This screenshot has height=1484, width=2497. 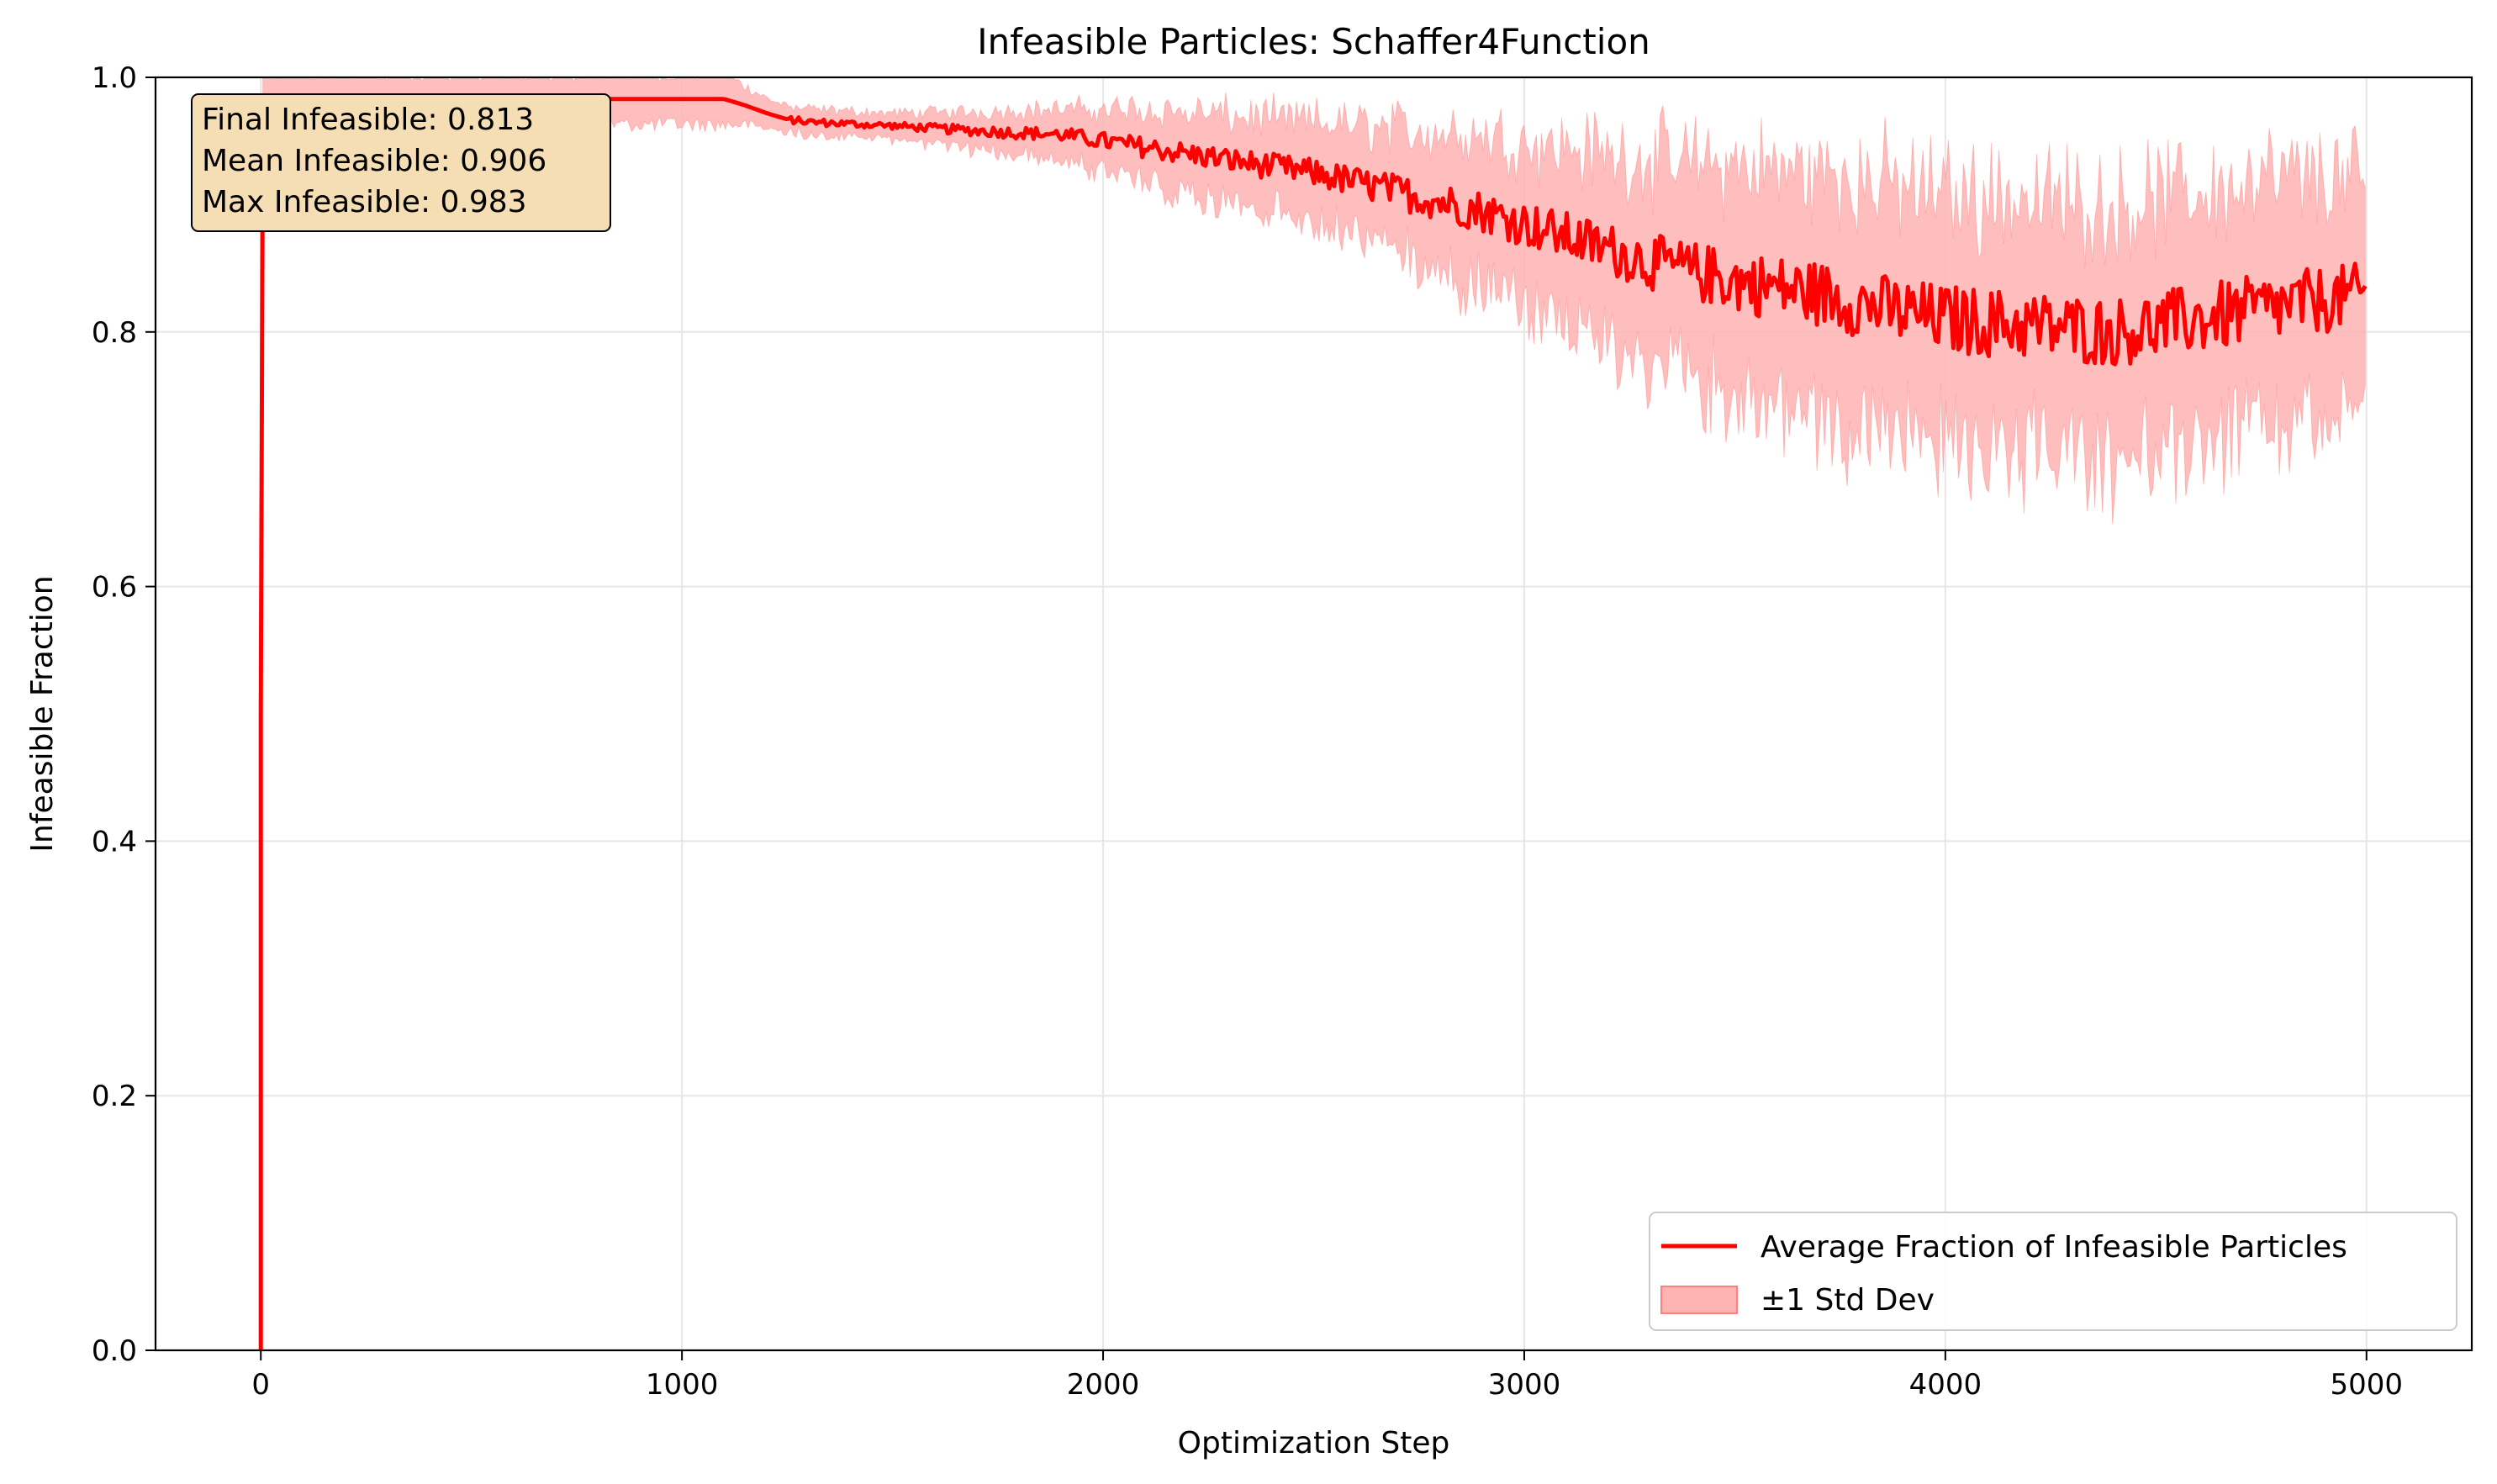 I want to click on x-tick-label: 3000, so click(x=1524, y=1385).